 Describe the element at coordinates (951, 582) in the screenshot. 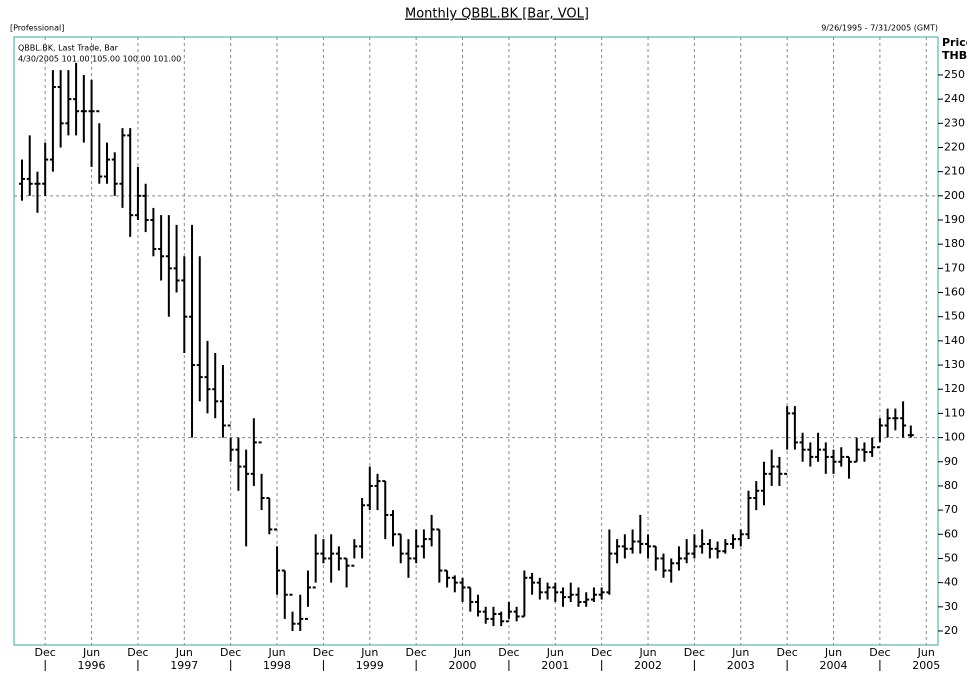

I see `y-tick-label: 40` at that location.